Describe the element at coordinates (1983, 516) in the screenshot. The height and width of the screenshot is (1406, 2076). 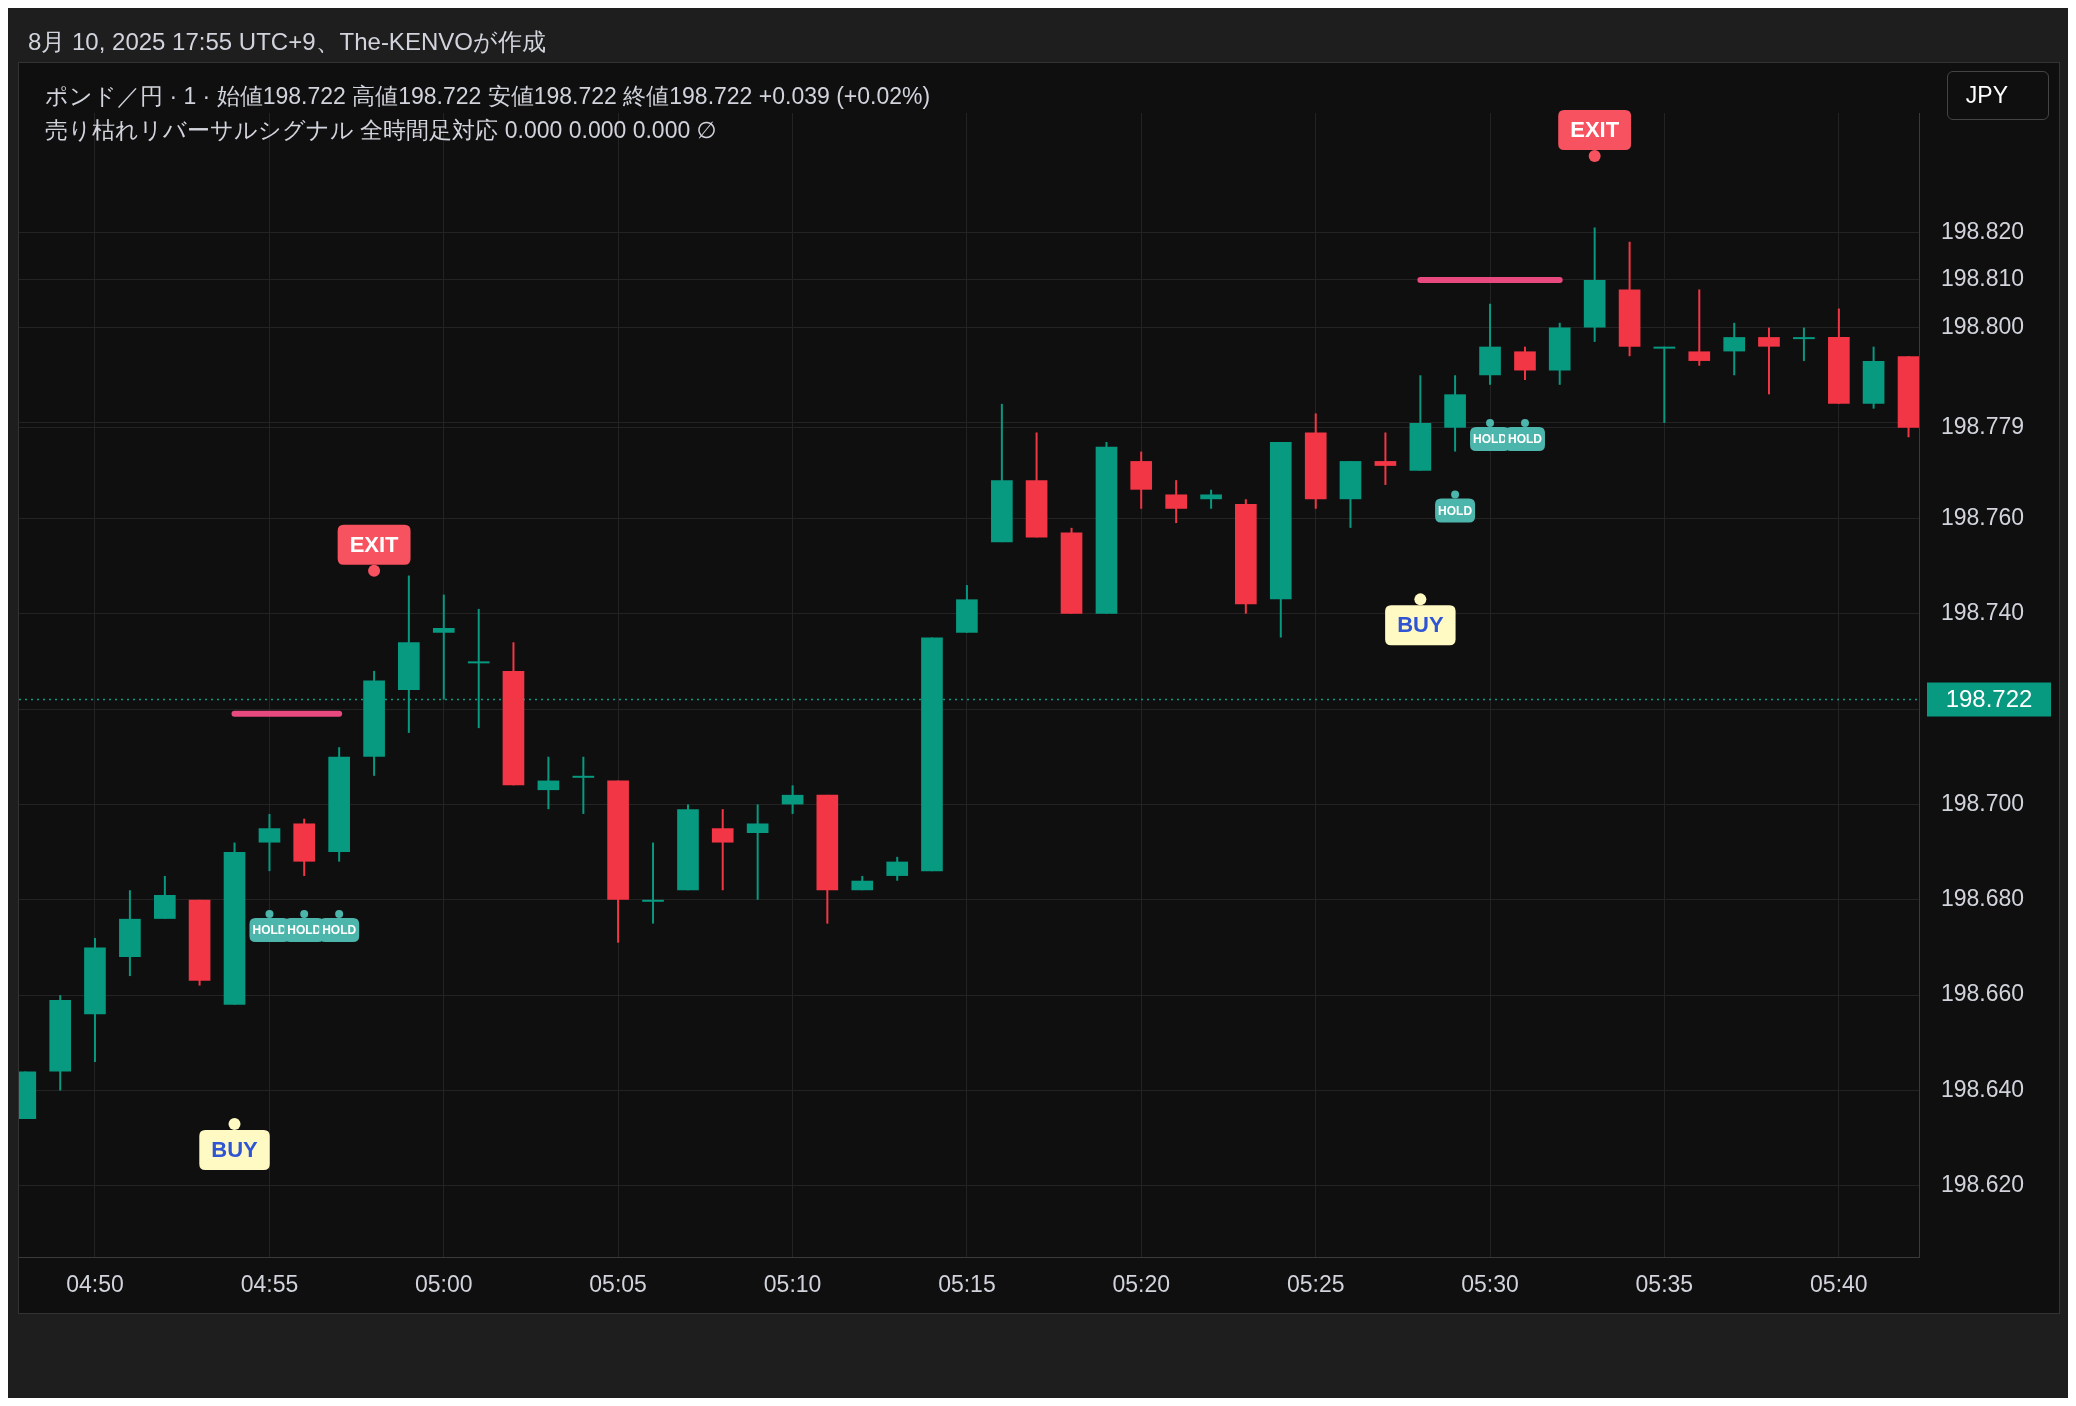
I see `y-tick-label: 198.760` at that location.